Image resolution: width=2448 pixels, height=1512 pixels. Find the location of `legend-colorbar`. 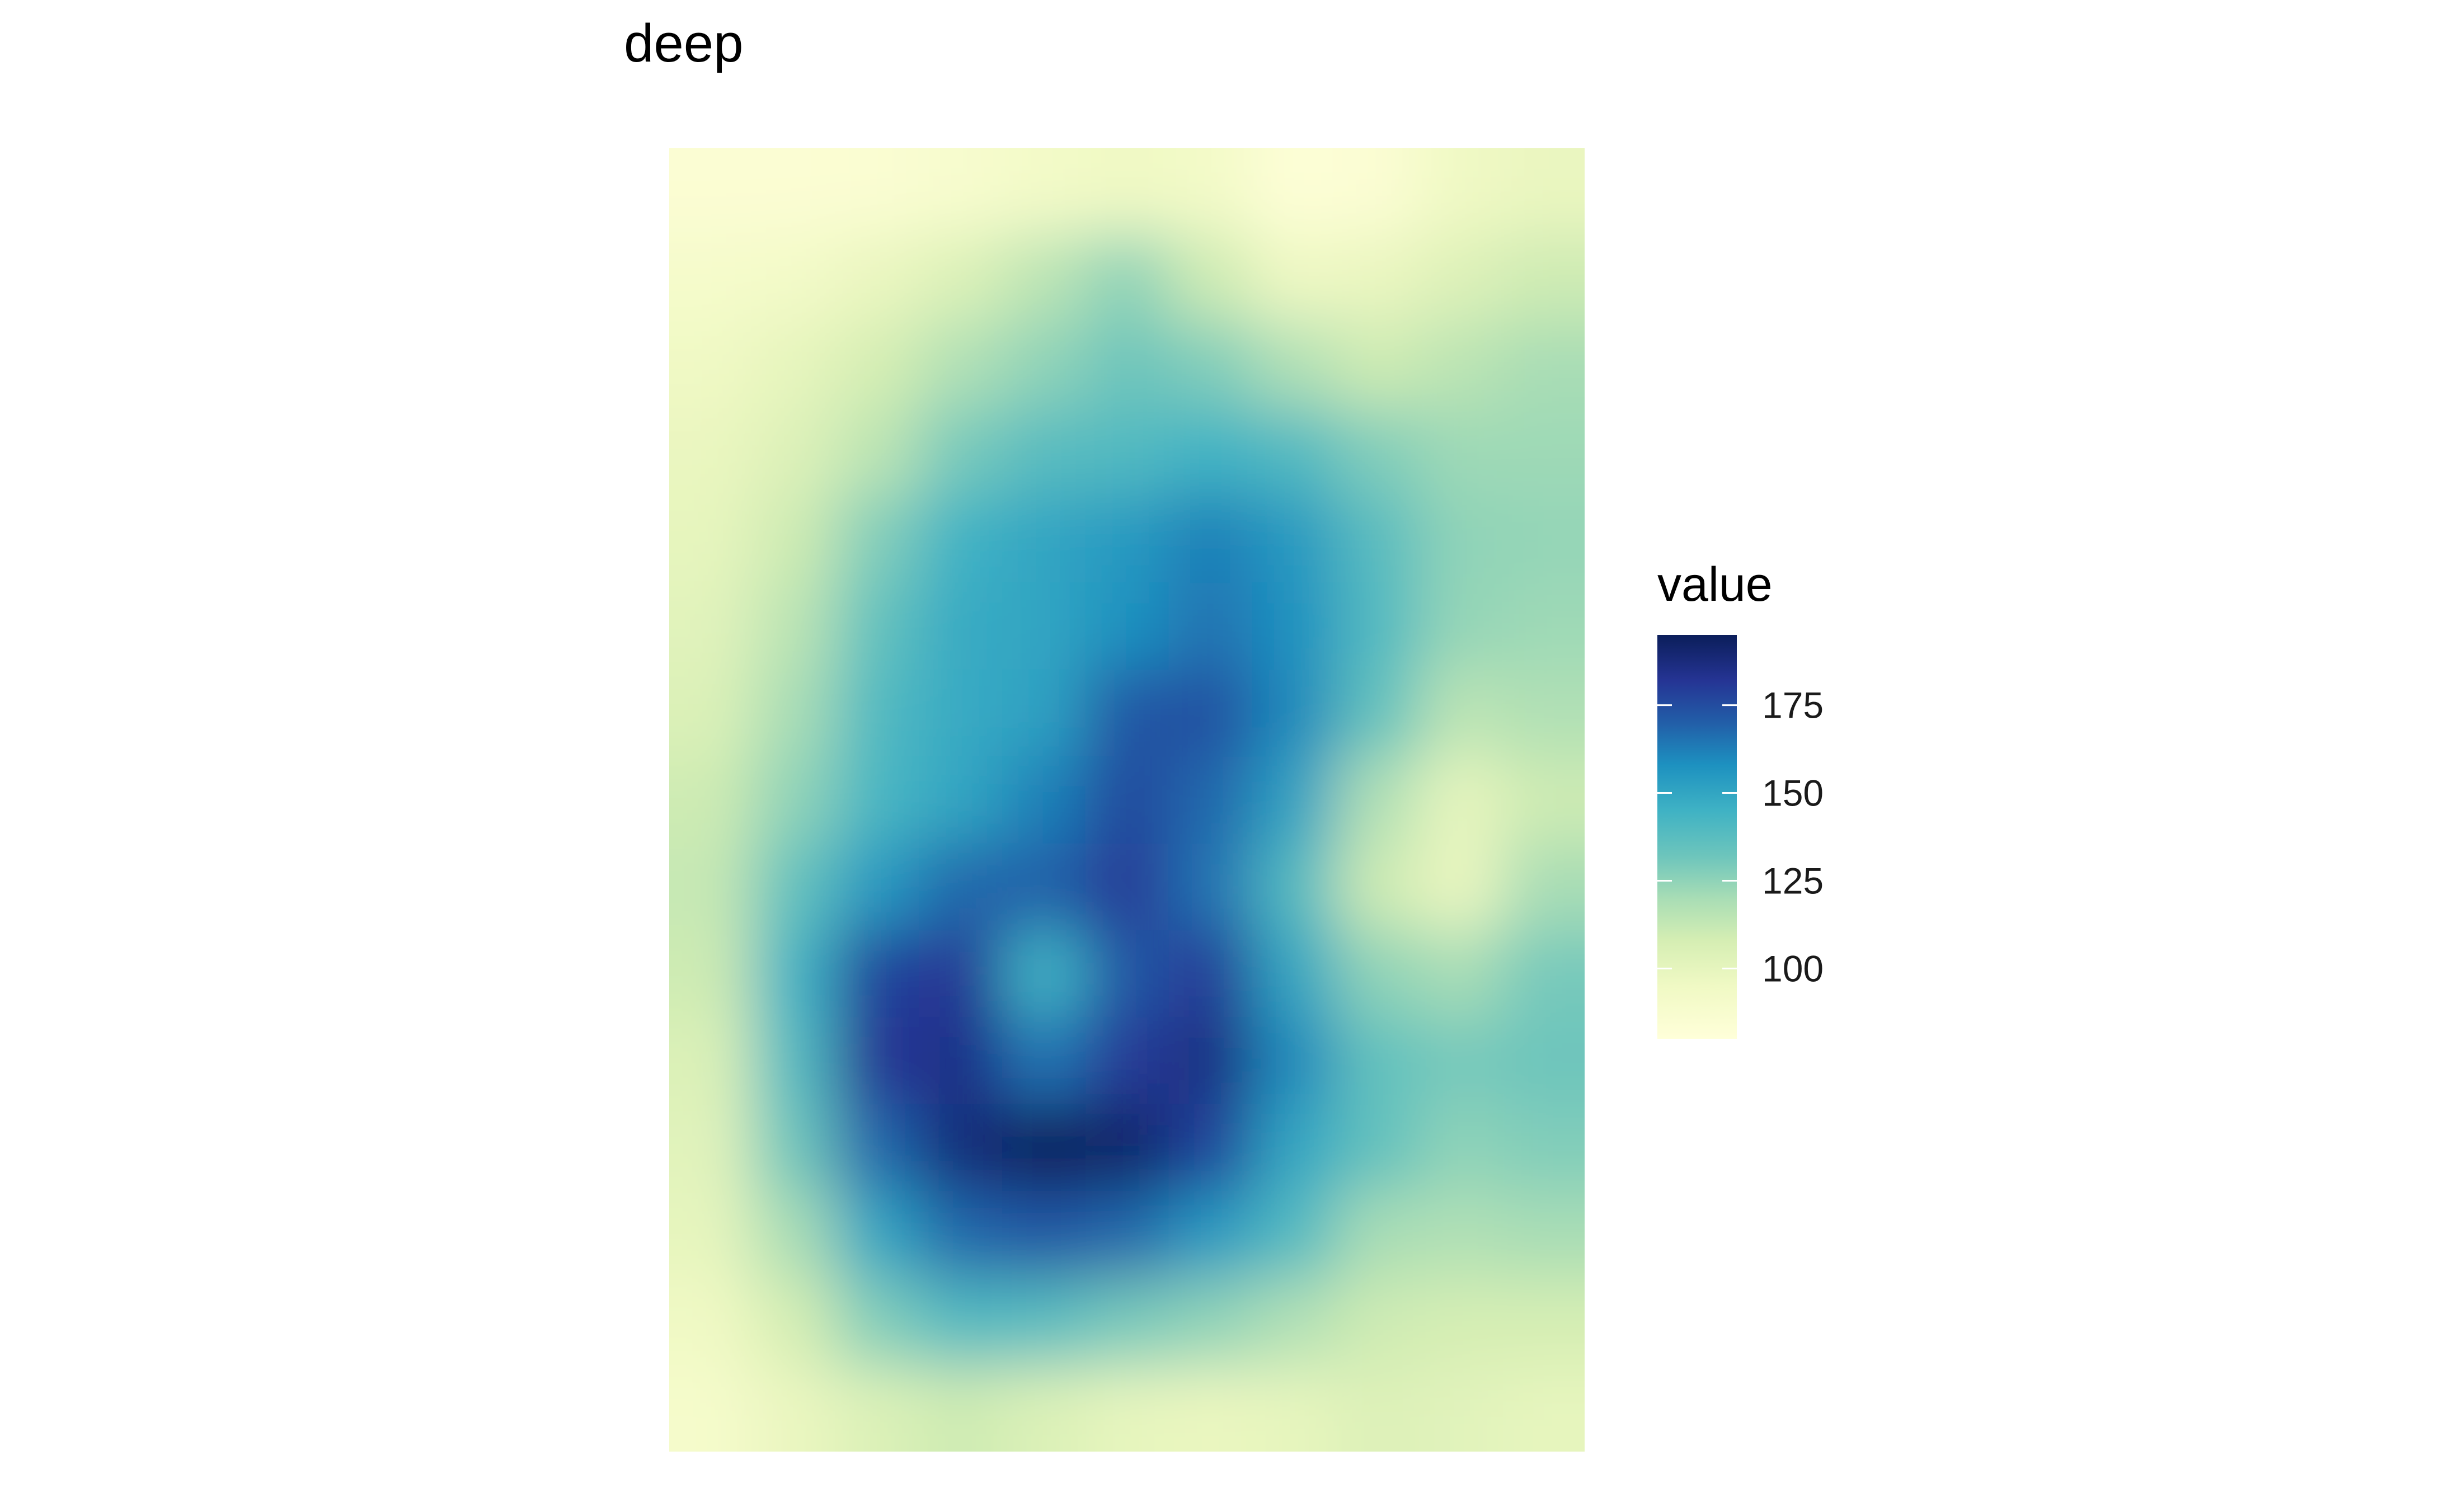

legend-colorbar is located at coordinates (1697, 837).